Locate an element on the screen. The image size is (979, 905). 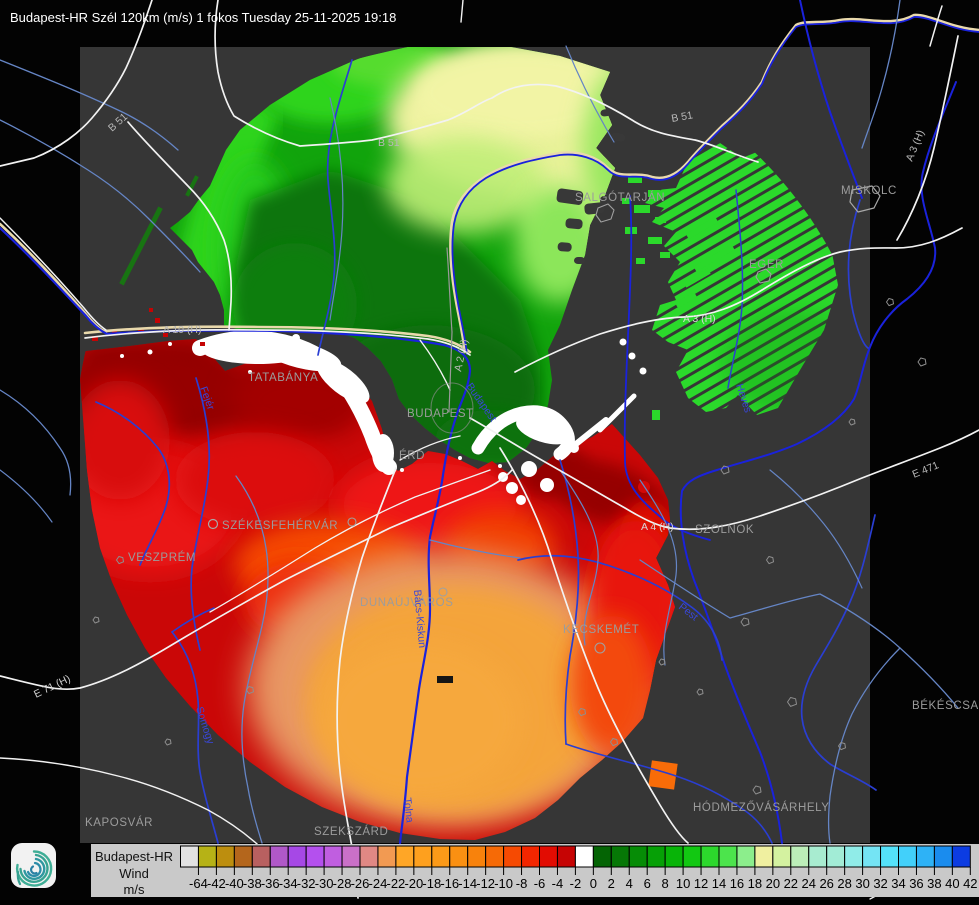
svg-text: DUNAÚJVÁROS is located at coordinates (407, 602).